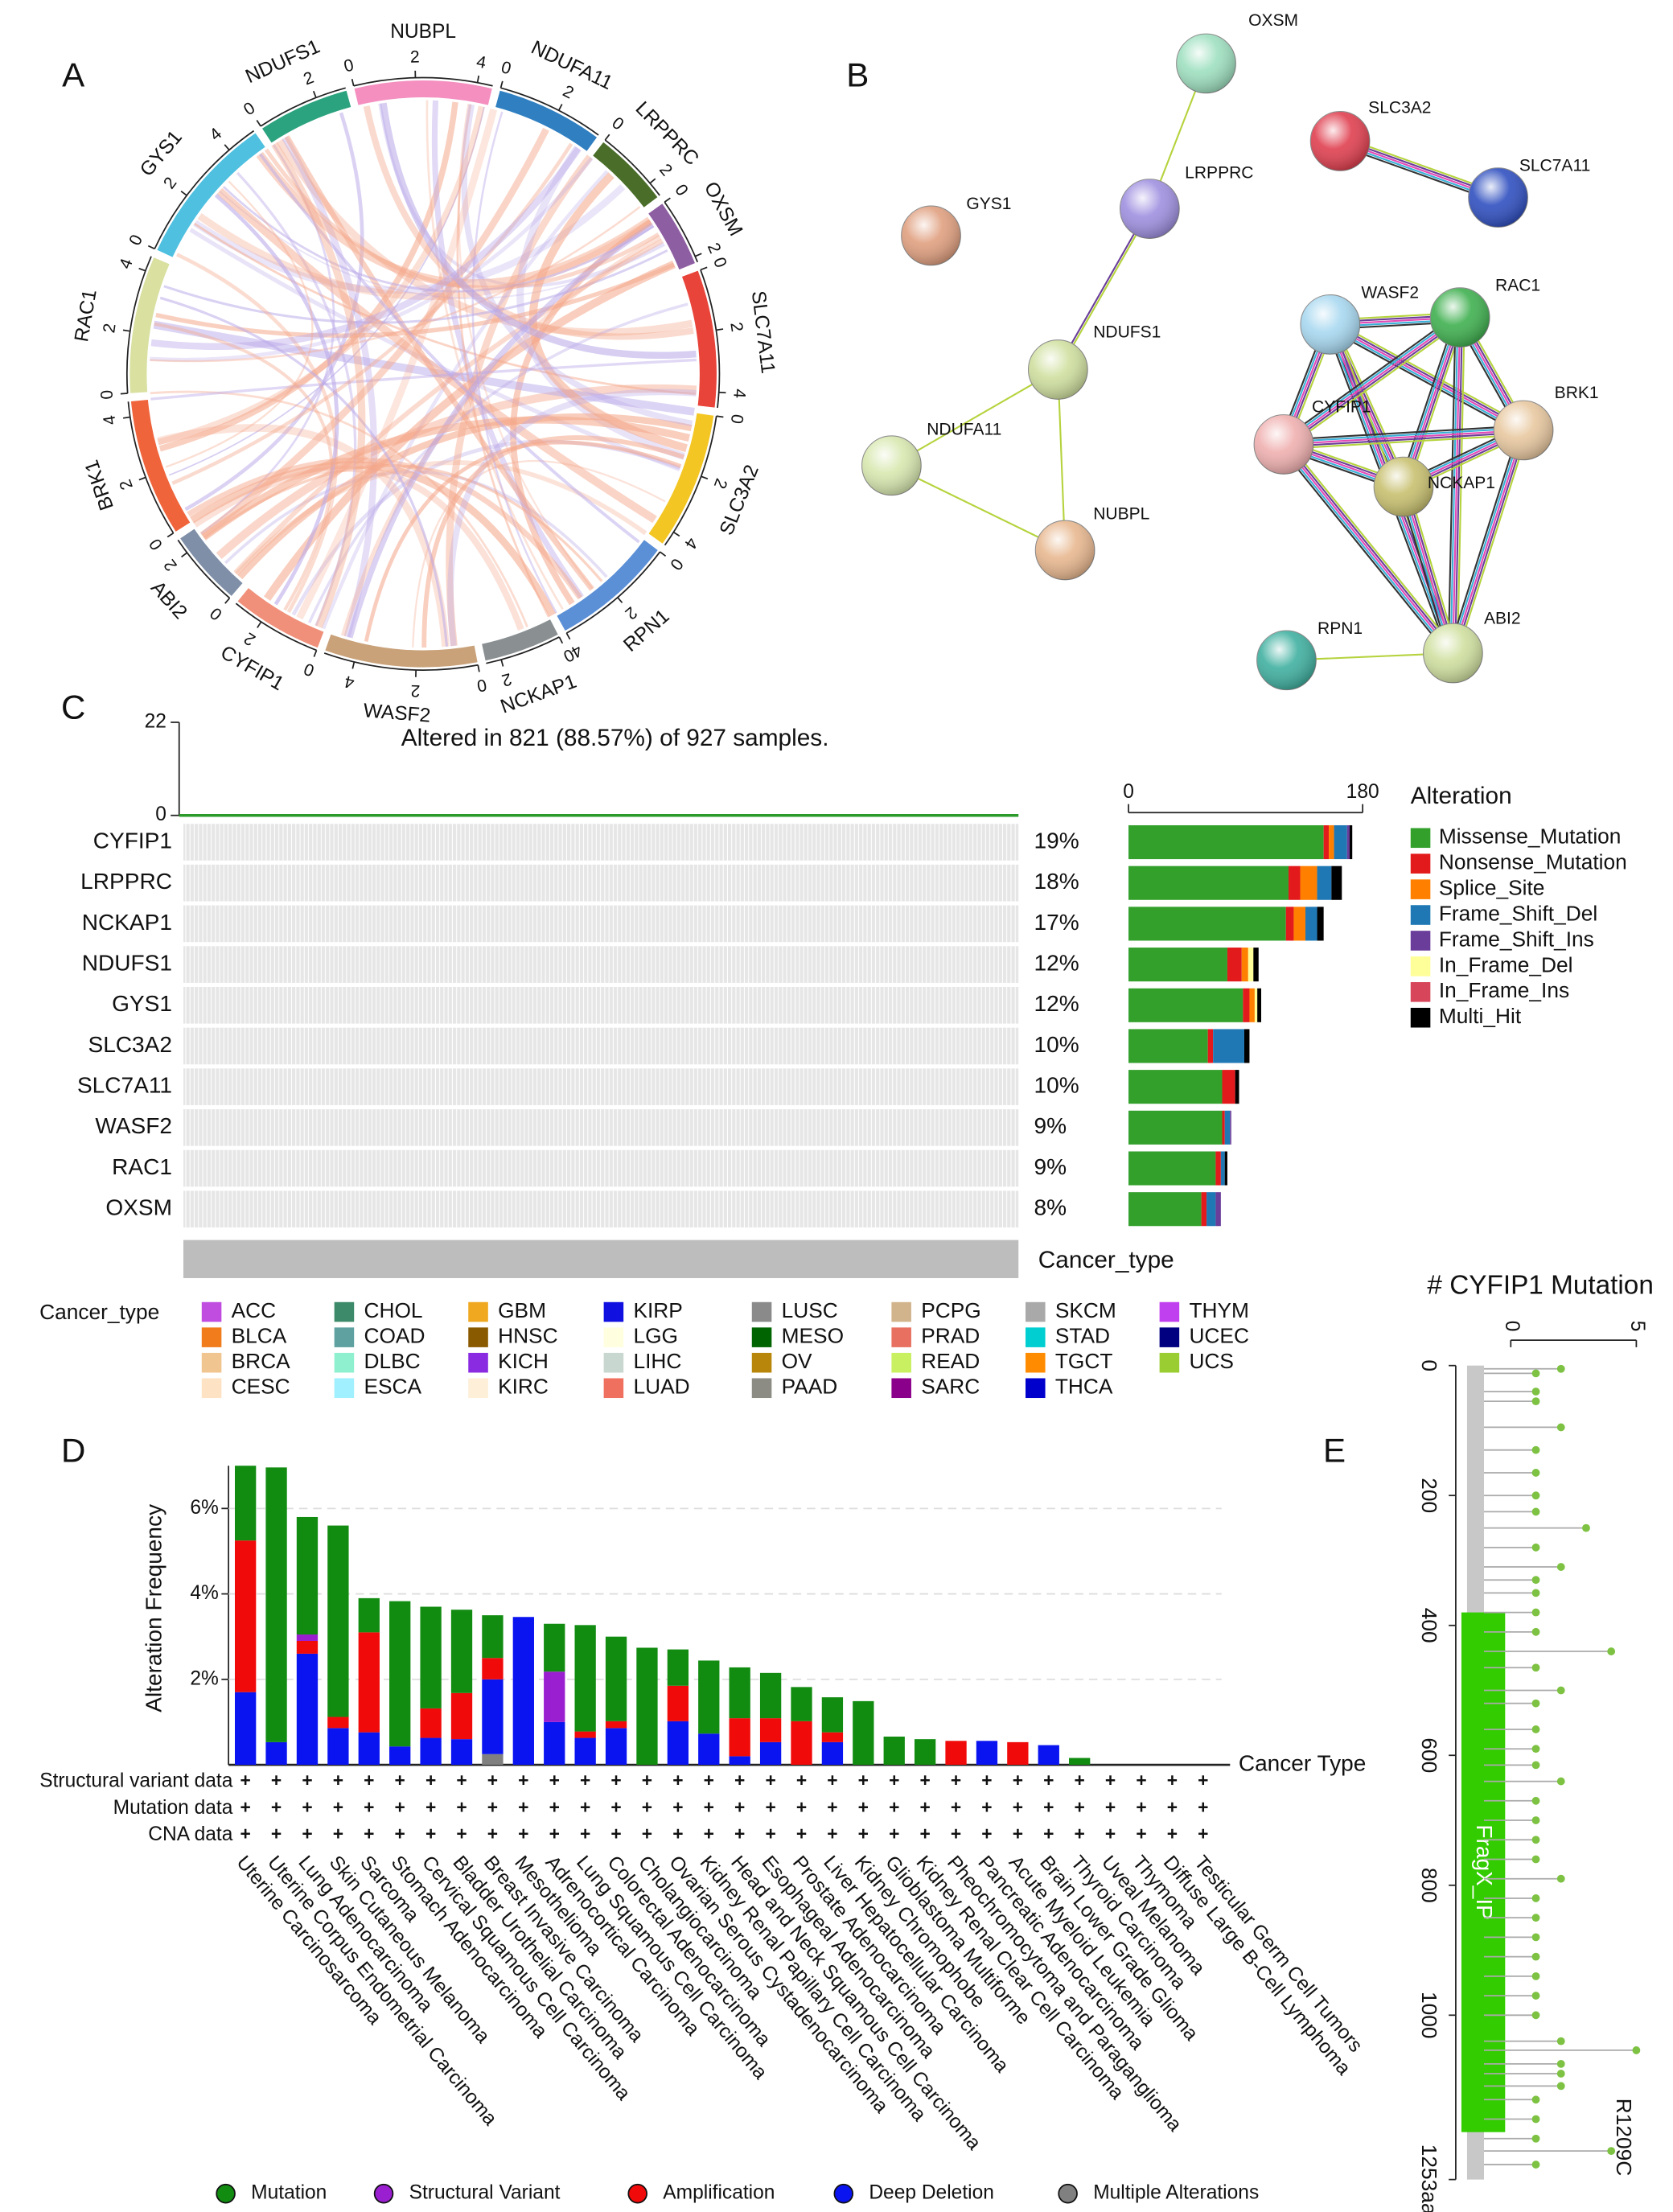  What do you see at coordinates (204, 1678) in the screenshot?
I see `y-tick-label: 2%` at bounding box center [204, 1678].